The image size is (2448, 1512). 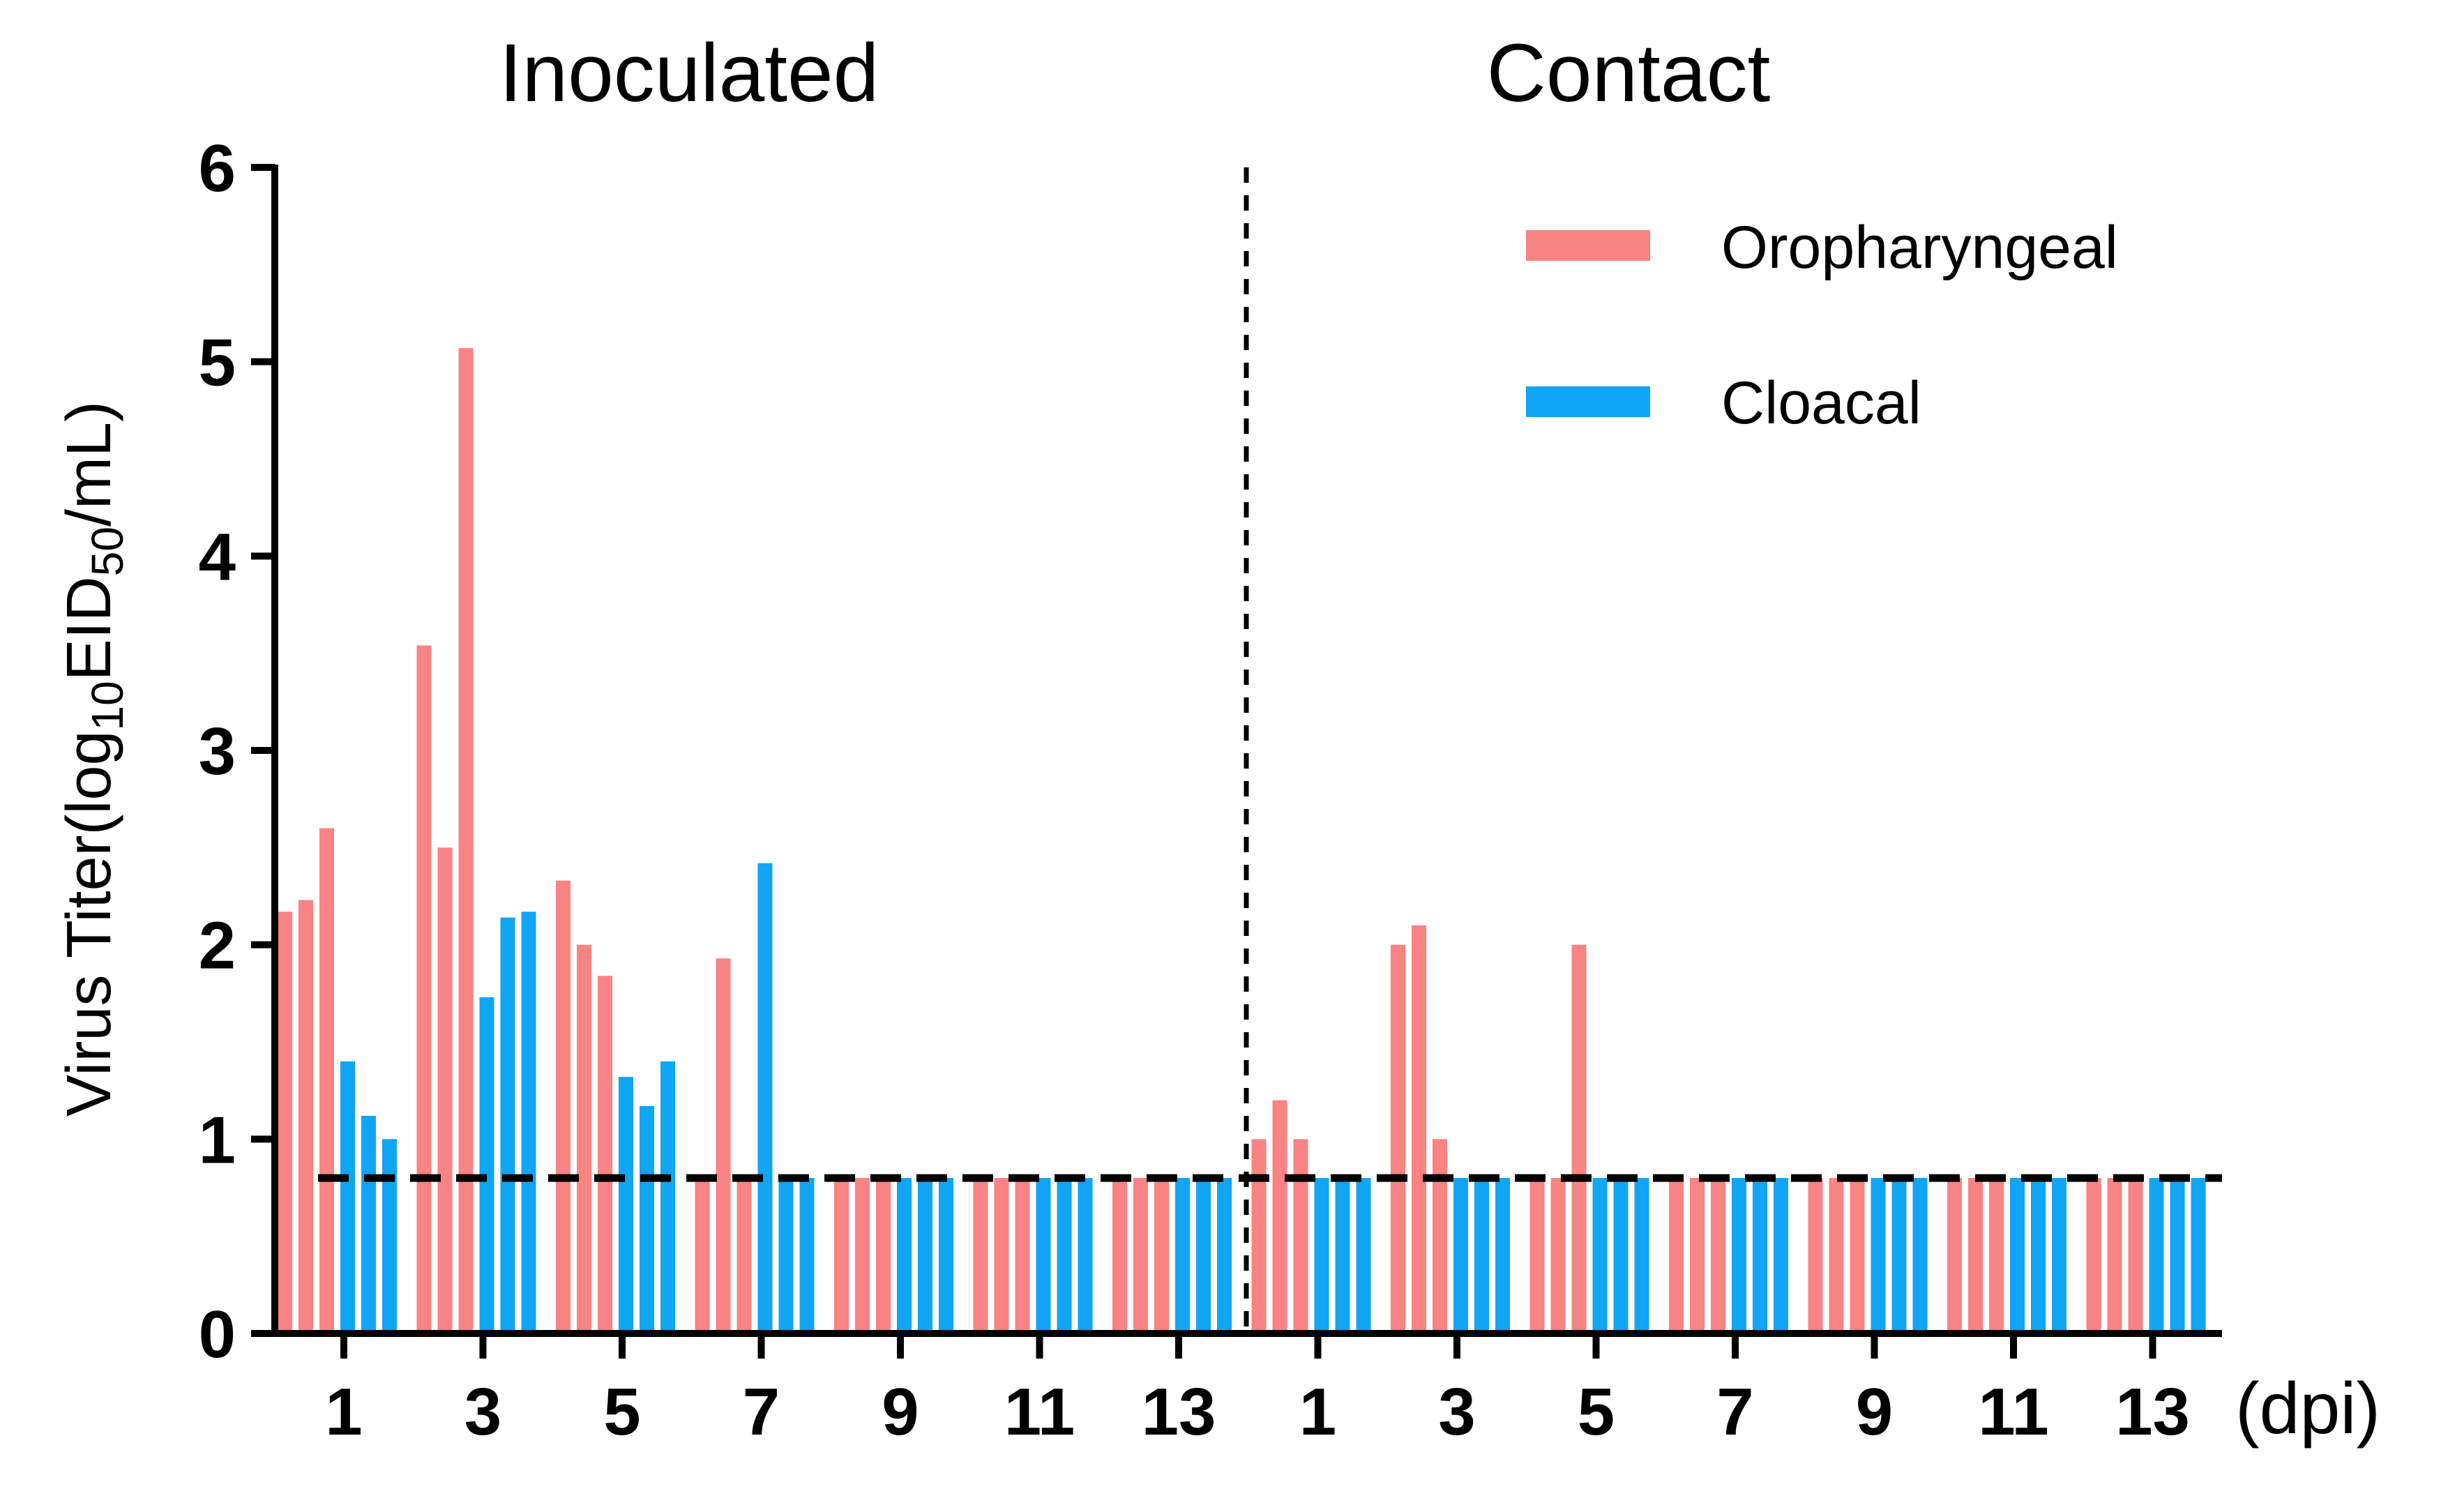 I want to click on y-tick-label-2: 2, so click(x=217, y=946).